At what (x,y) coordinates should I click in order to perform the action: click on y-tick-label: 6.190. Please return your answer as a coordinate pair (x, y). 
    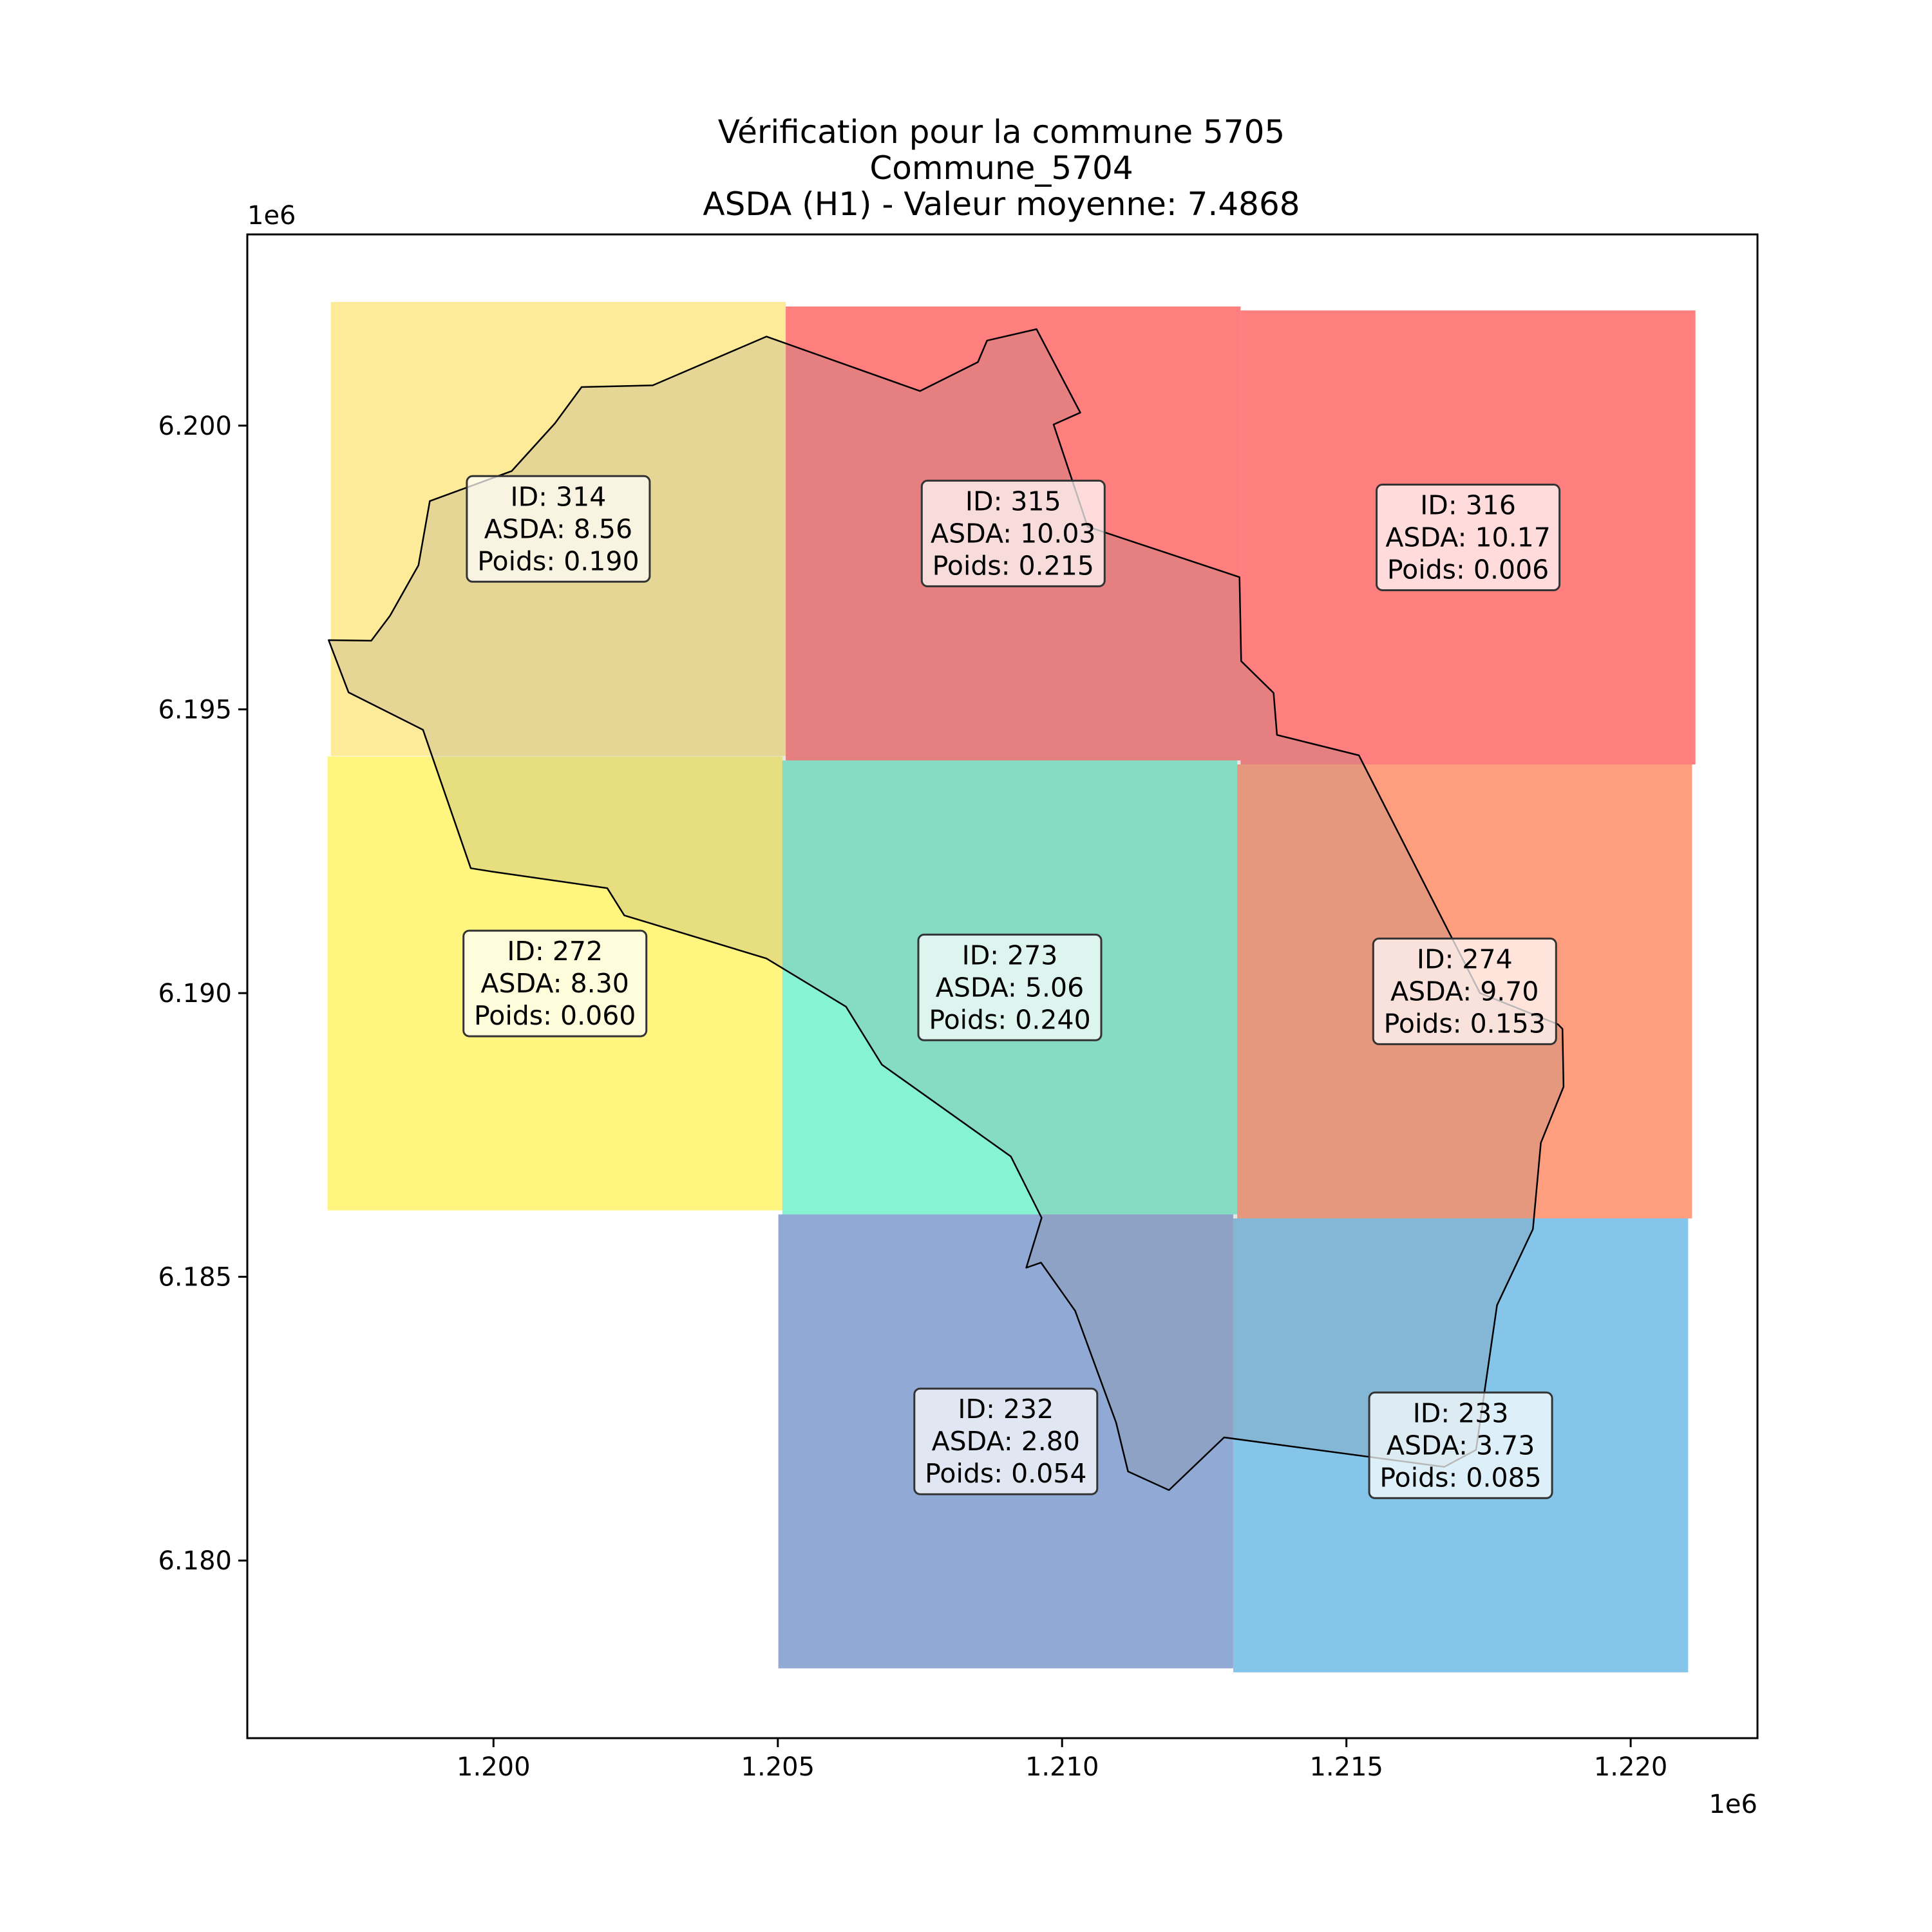
    Looking at the image, I should click on (195, 994).